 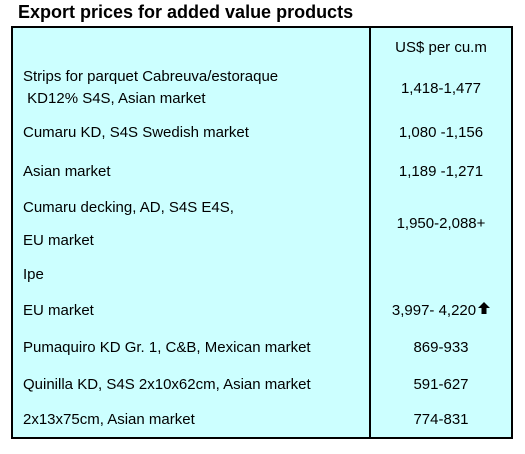 I want to click on up-arrow-icon, so click(x=484, y=310).